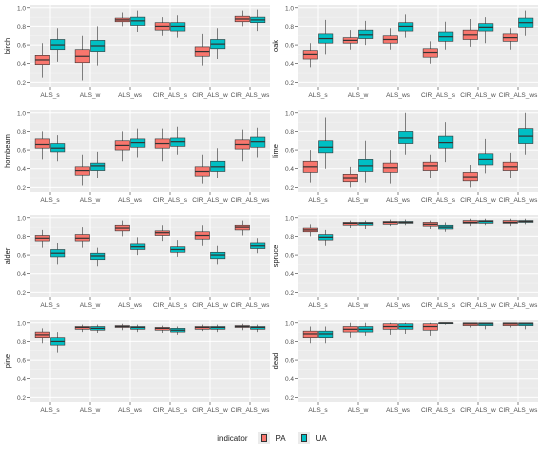 The width and height of the screenshot is (550, 455). I want to click on box-pa, so click(42, 143).